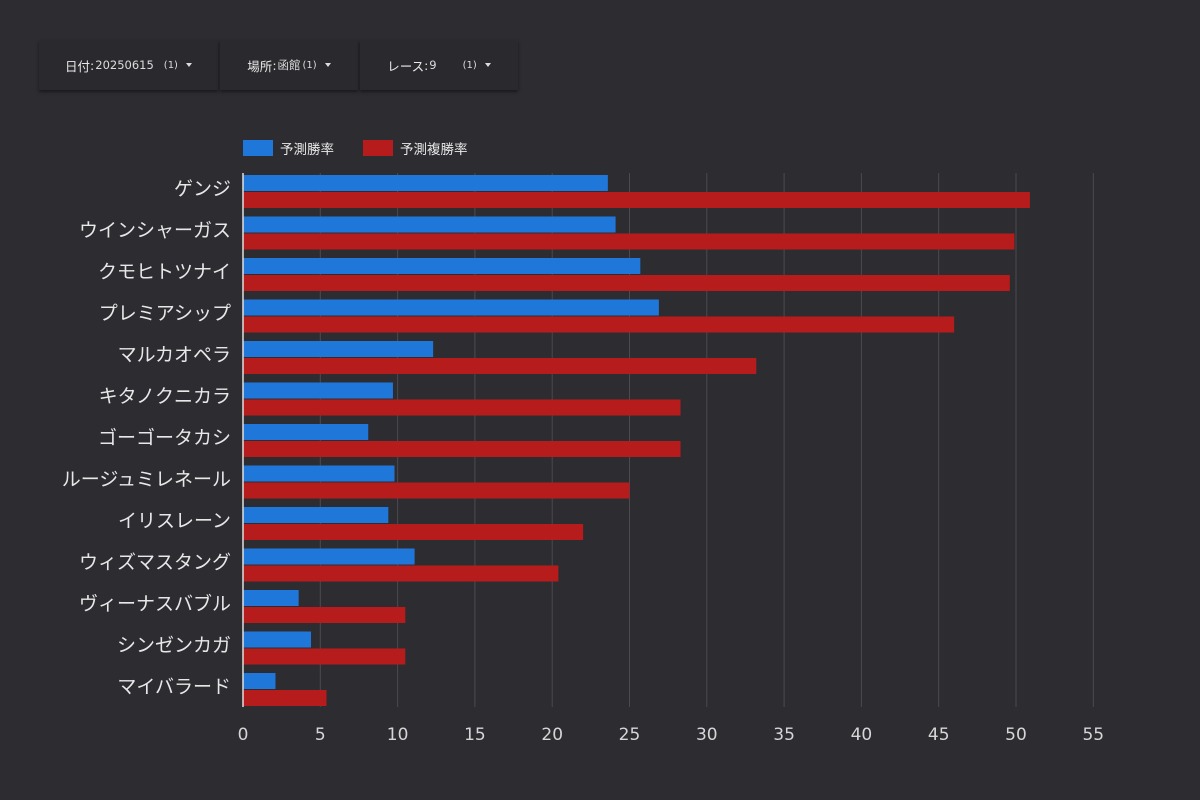  I want to click on race-filter: レース: 9 (1), so click(439, 65).